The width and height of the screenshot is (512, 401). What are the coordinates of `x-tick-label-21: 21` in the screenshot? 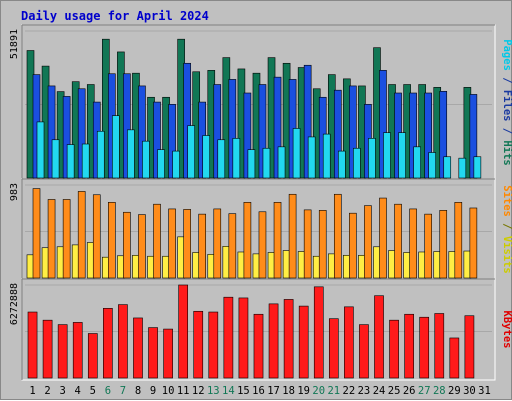 It's located at (333, 391).